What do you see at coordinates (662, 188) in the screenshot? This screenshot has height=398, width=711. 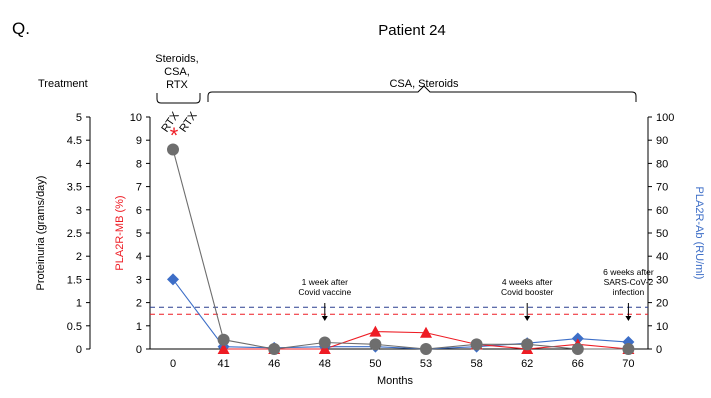 I see `right-tick-label: 70` at bounding box center [662, 188].